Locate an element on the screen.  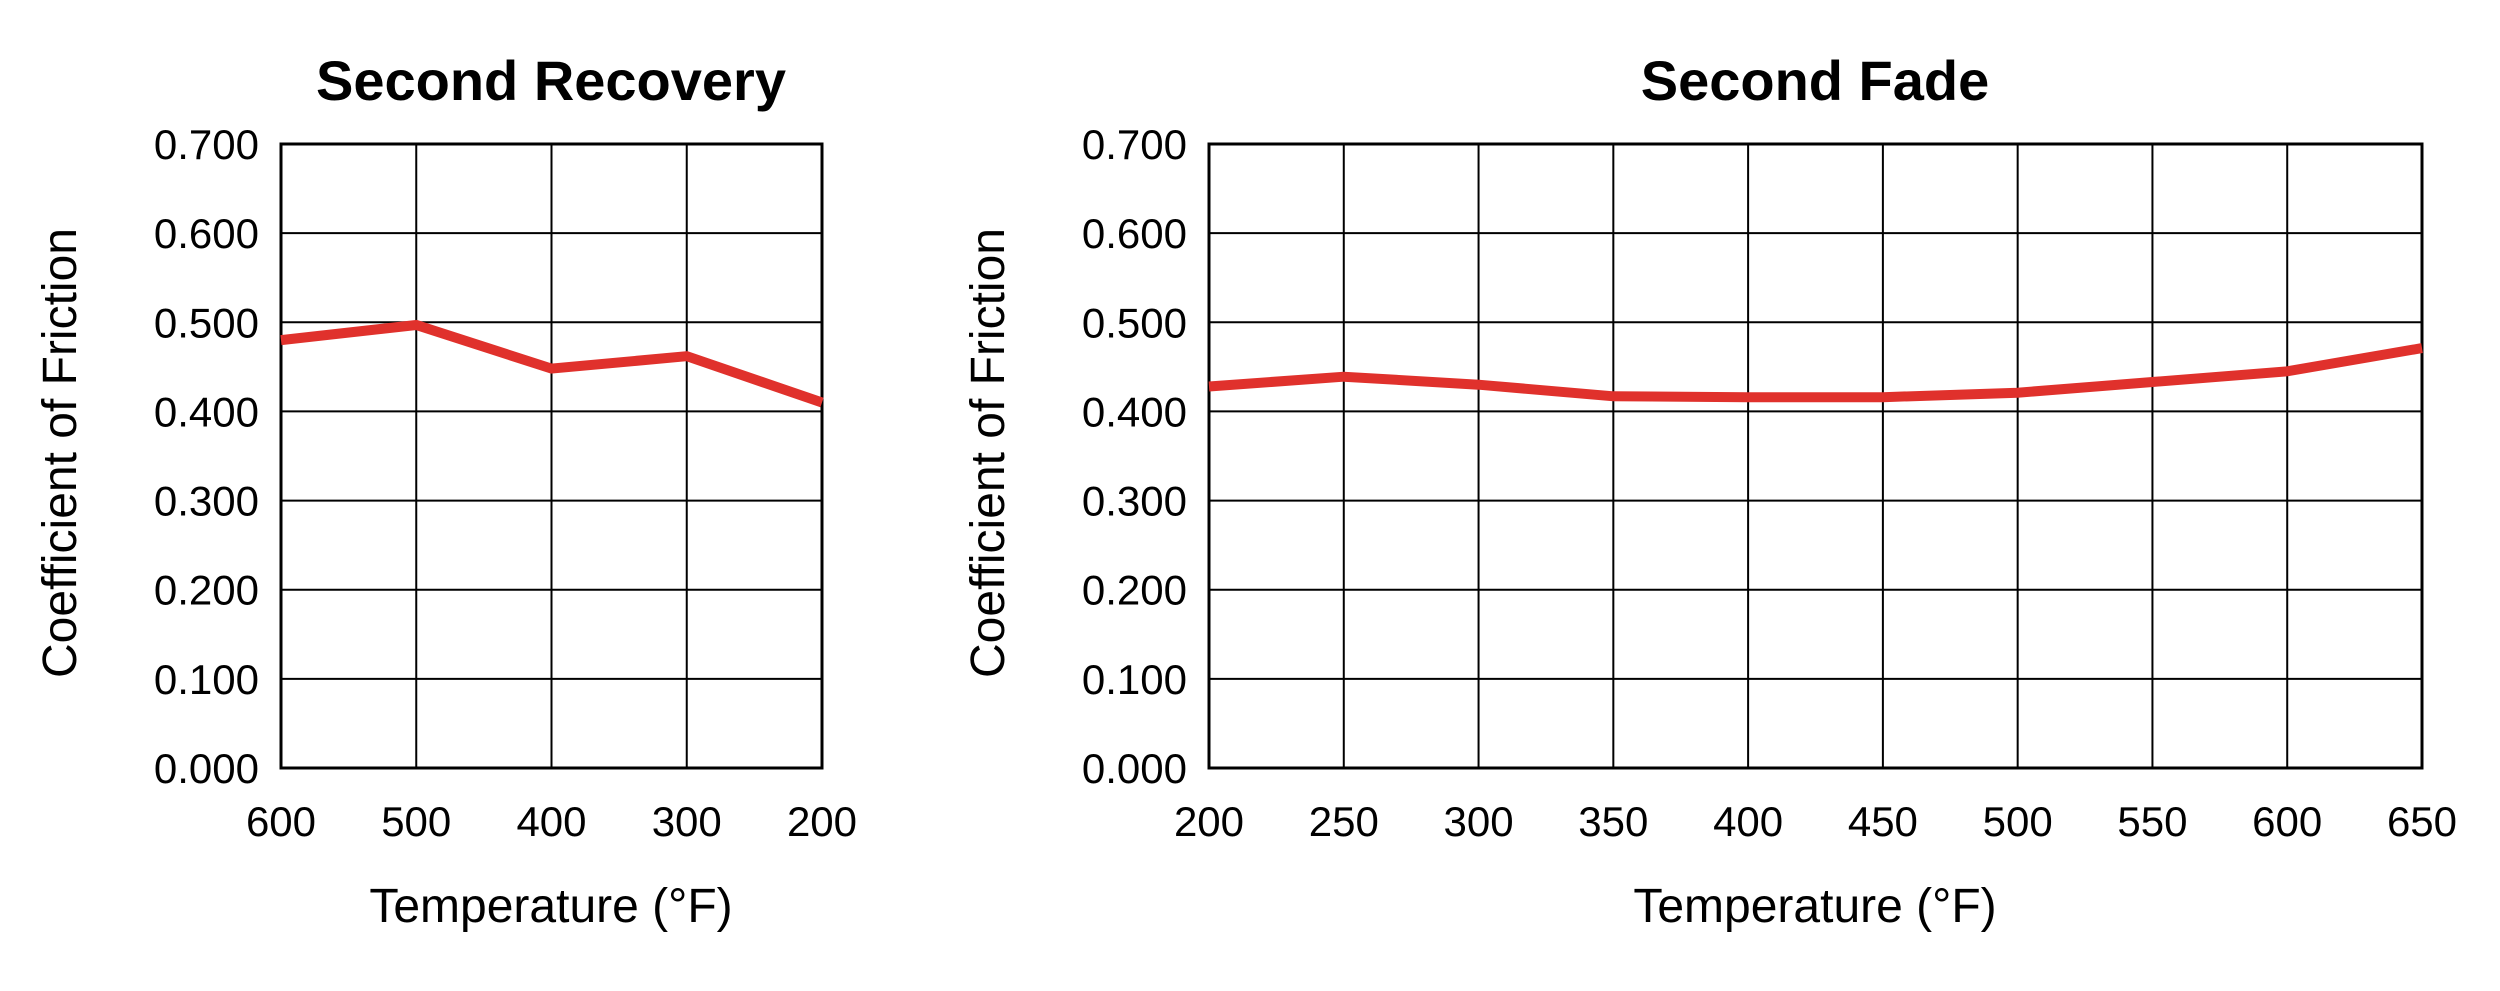
chart-title: Second Fade is located at coordinates (1815, 80).